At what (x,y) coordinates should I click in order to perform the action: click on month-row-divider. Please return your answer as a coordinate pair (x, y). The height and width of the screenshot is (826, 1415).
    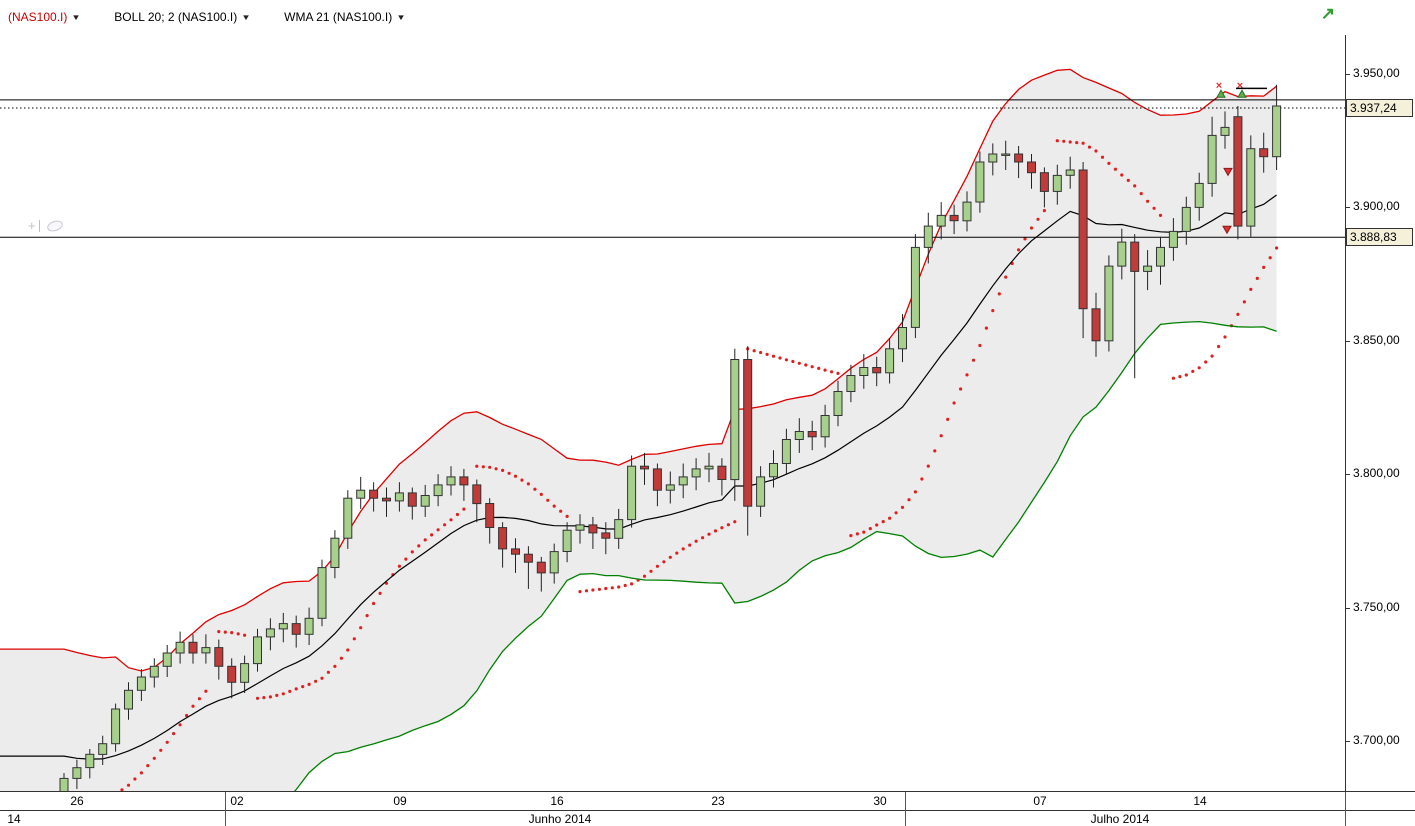
    Looking at the image, I should click on (707, 810).